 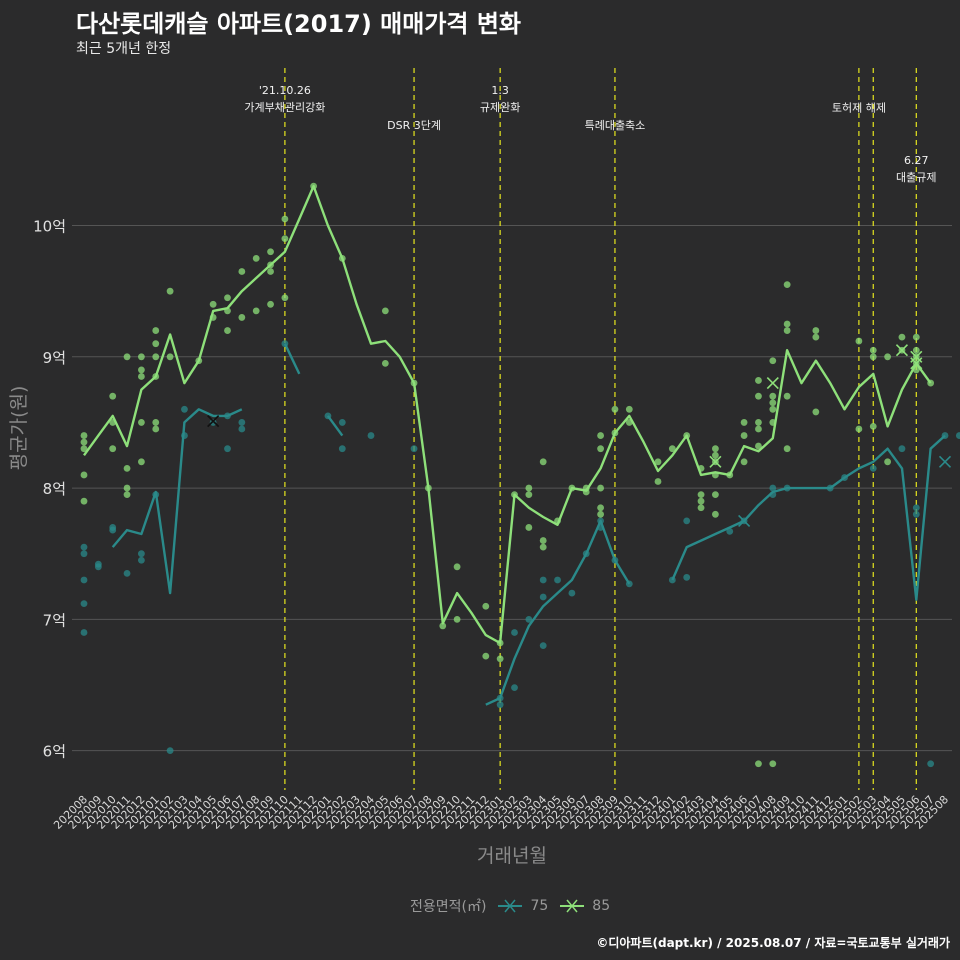 What do you see at coordinates (512, 856) in the screenshot?
I see `x-axis-title: 거래년월` at bounding box center [512, 856].